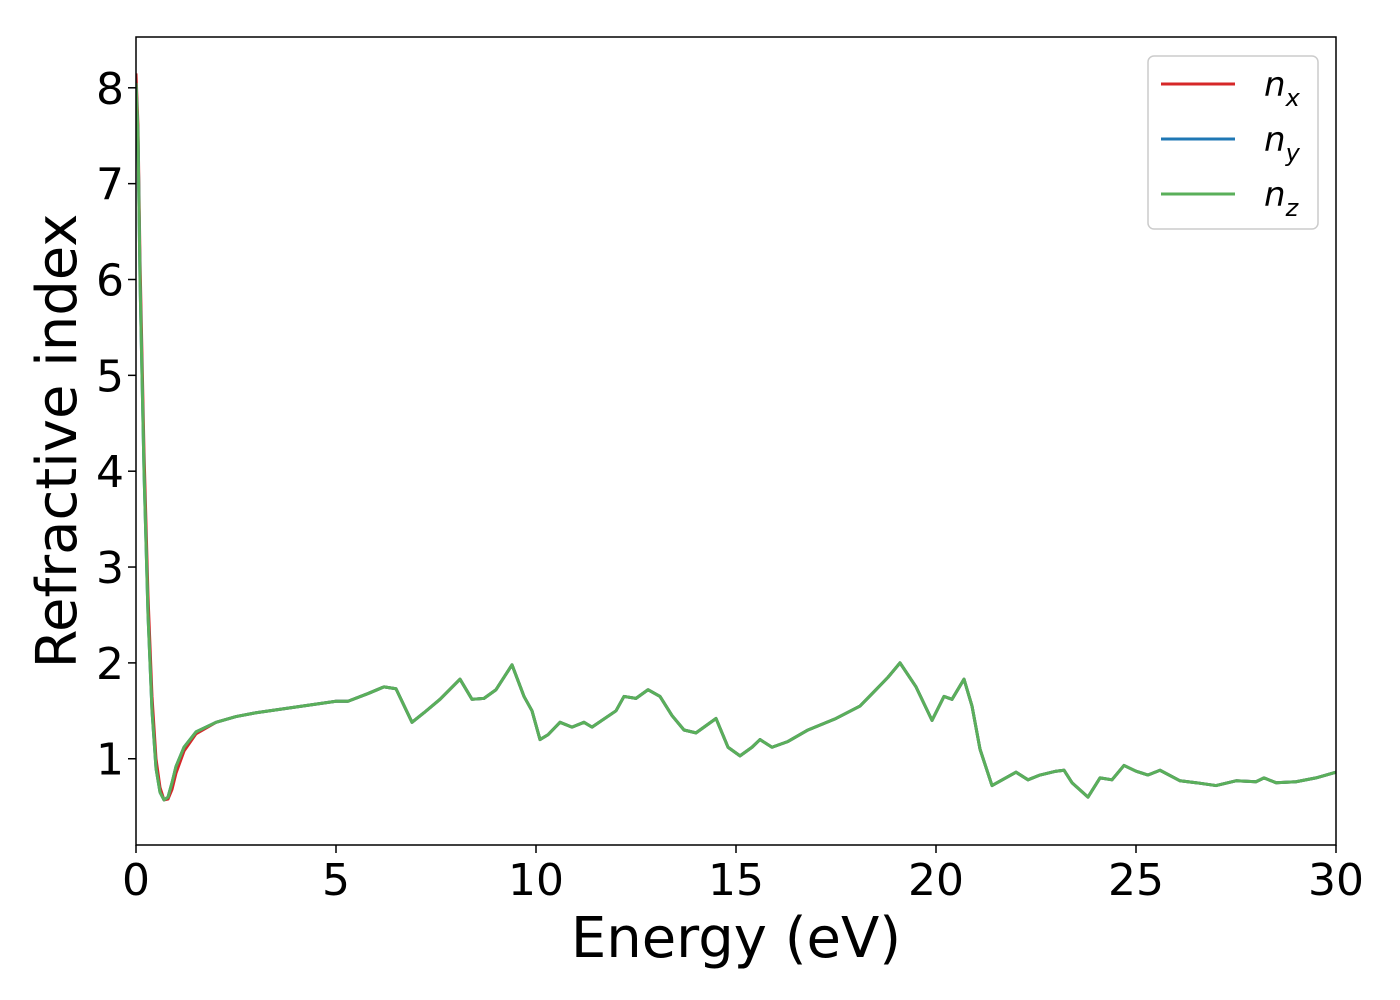 The width and height of the screenshot is (1400, 1000). I want to click on x-tick-label: 10, so click(536, 880).